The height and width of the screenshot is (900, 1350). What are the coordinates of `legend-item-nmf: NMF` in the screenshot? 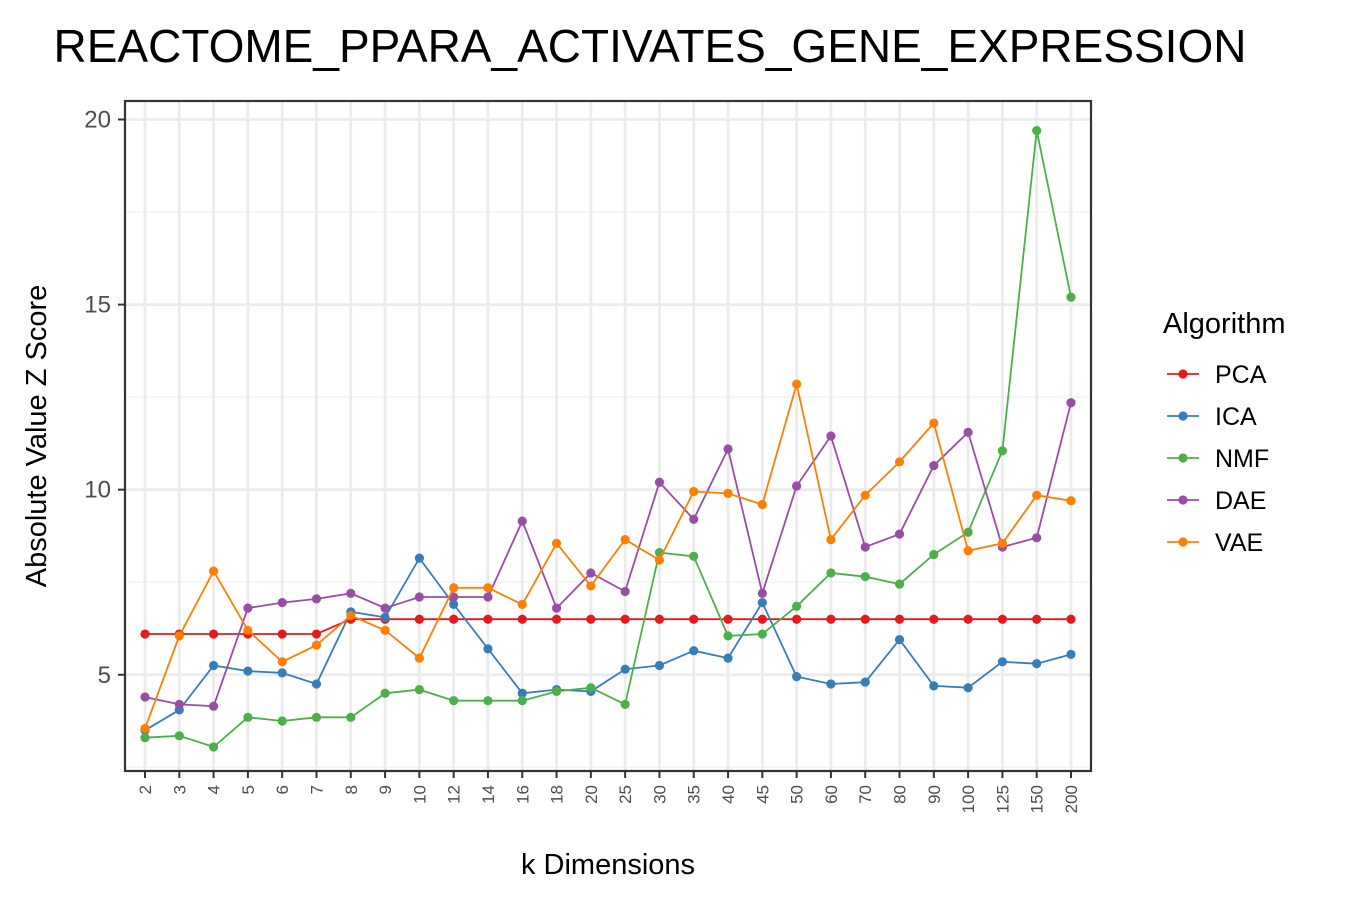 It's located at (1218, 459).